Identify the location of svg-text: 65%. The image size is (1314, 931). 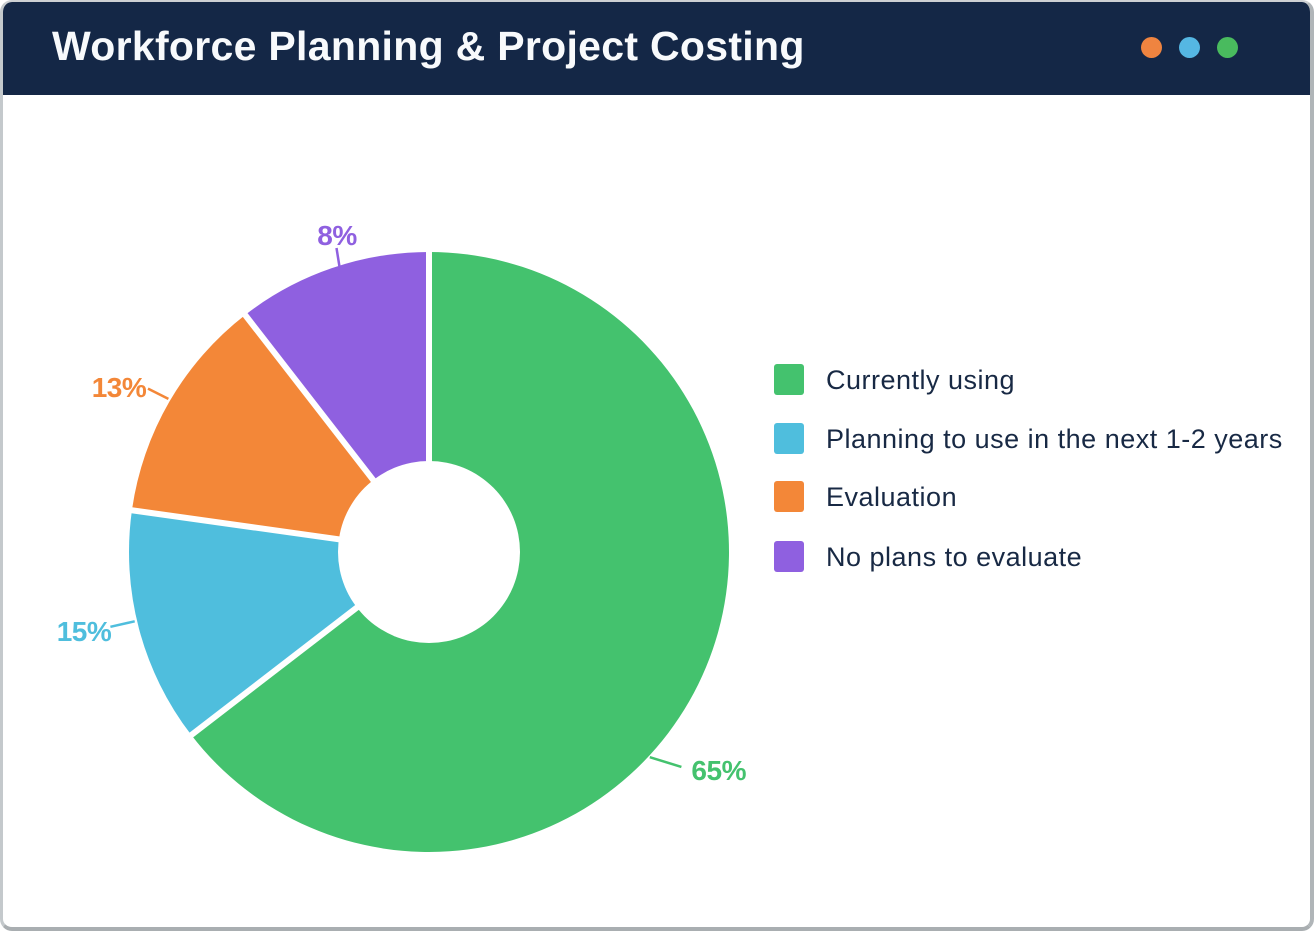
(718, 770).